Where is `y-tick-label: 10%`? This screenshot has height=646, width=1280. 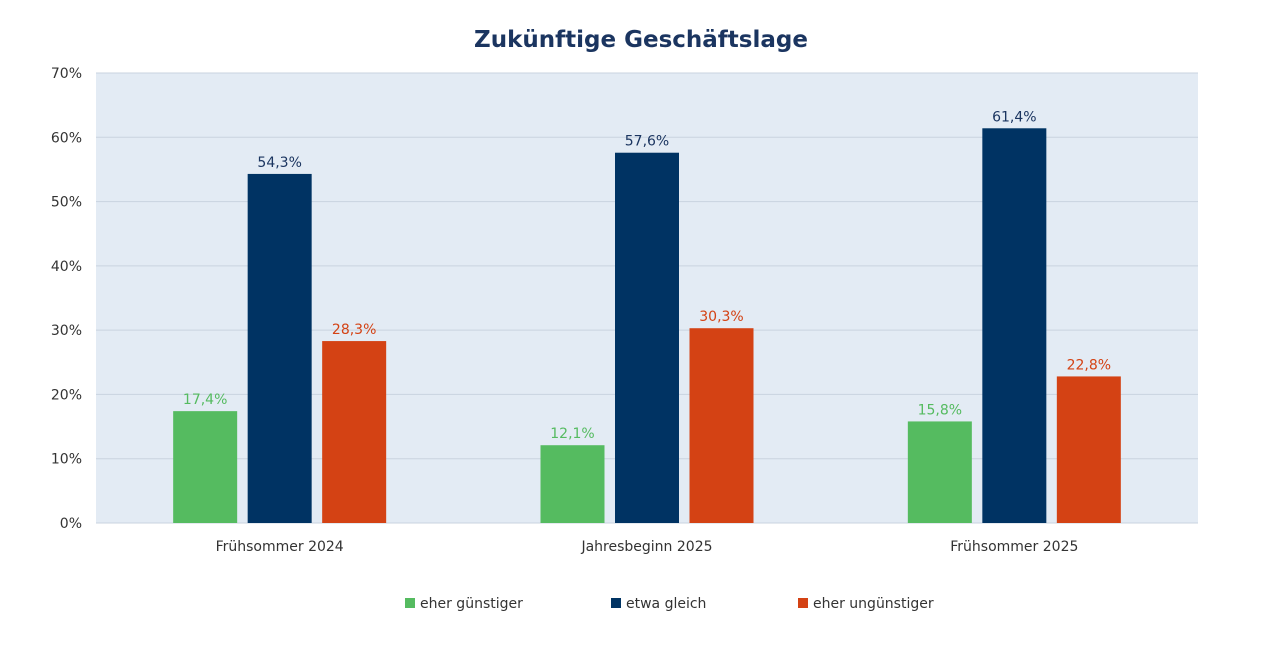
y-tick-label: 10% is located at coordinates (66, 460).